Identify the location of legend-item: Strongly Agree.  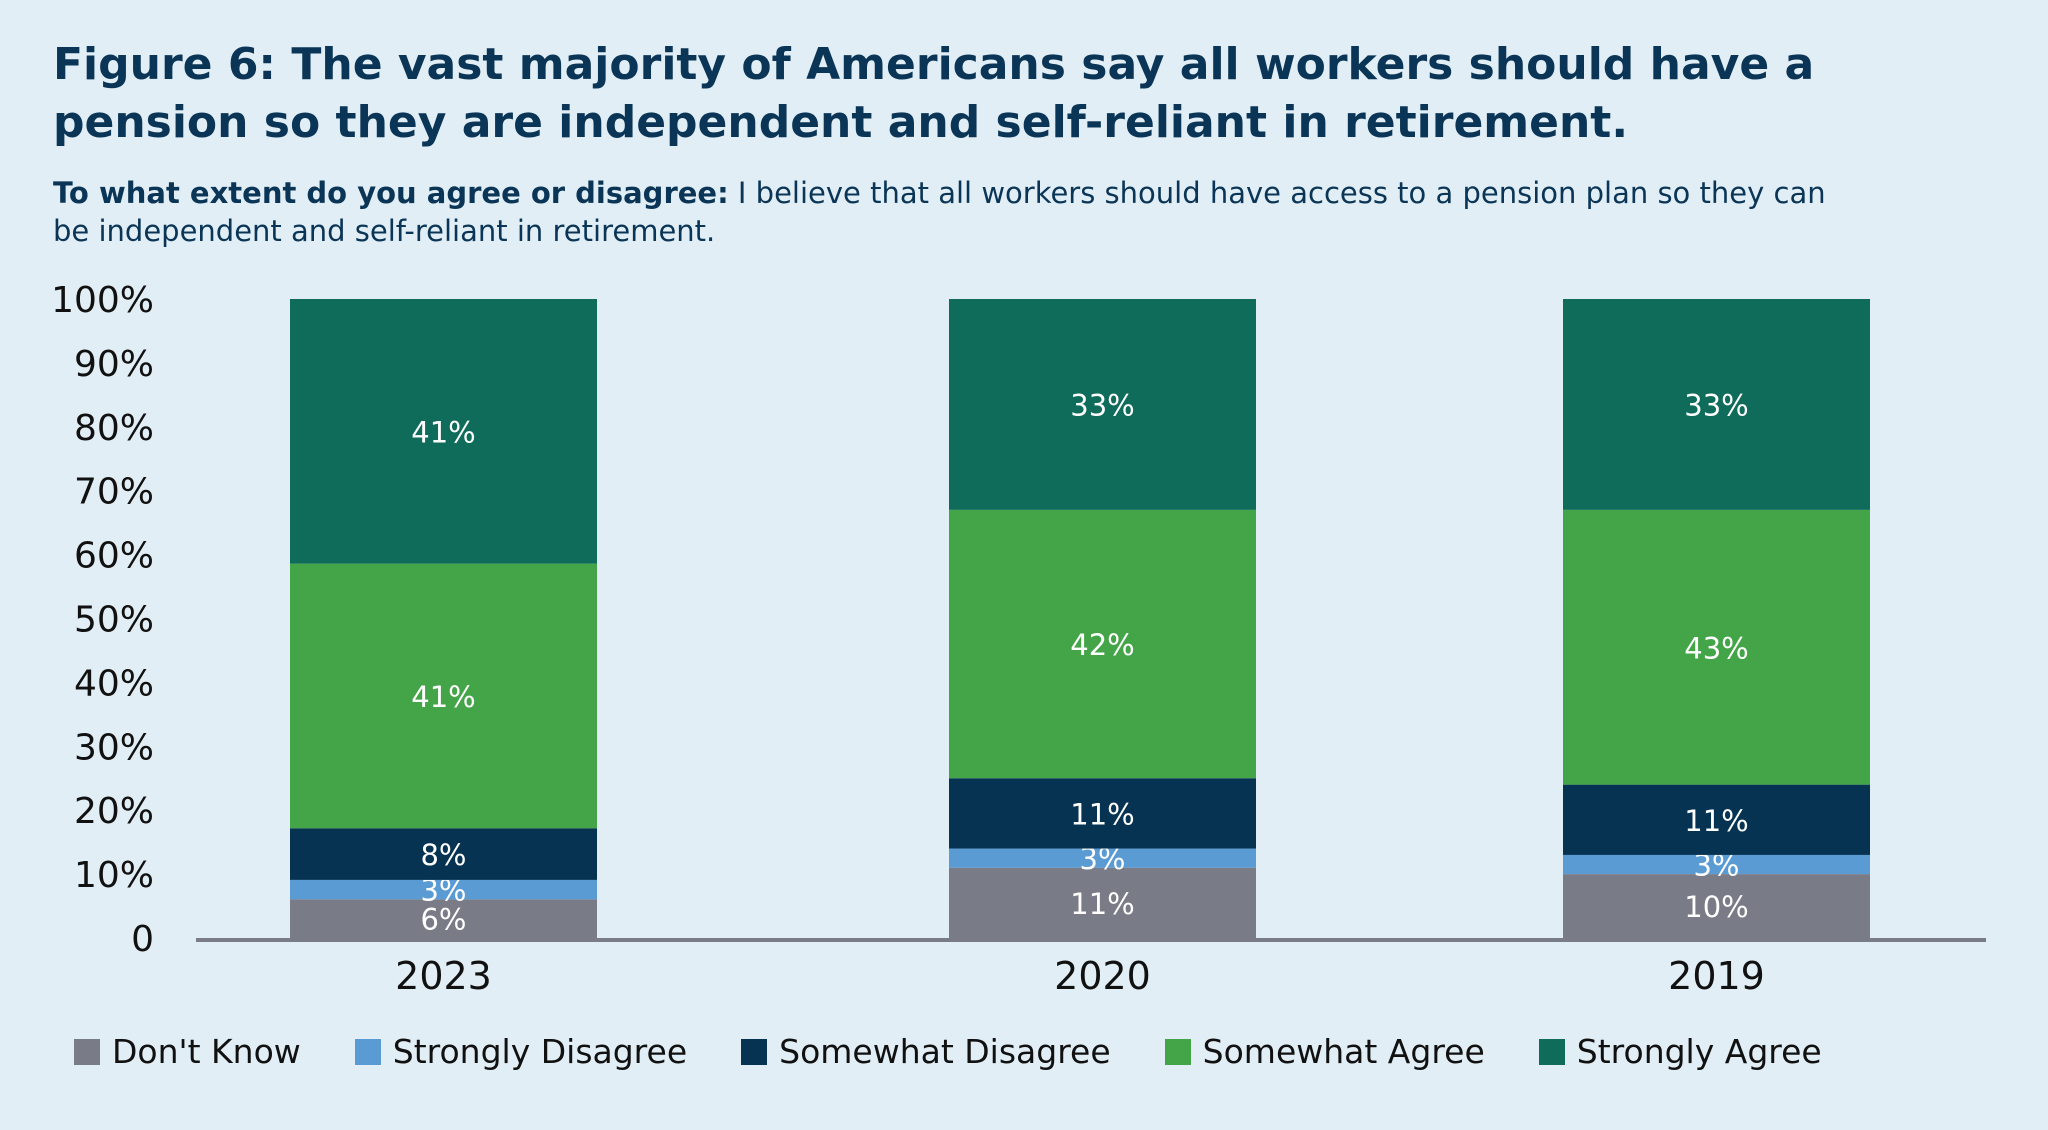
(1680, 1051).